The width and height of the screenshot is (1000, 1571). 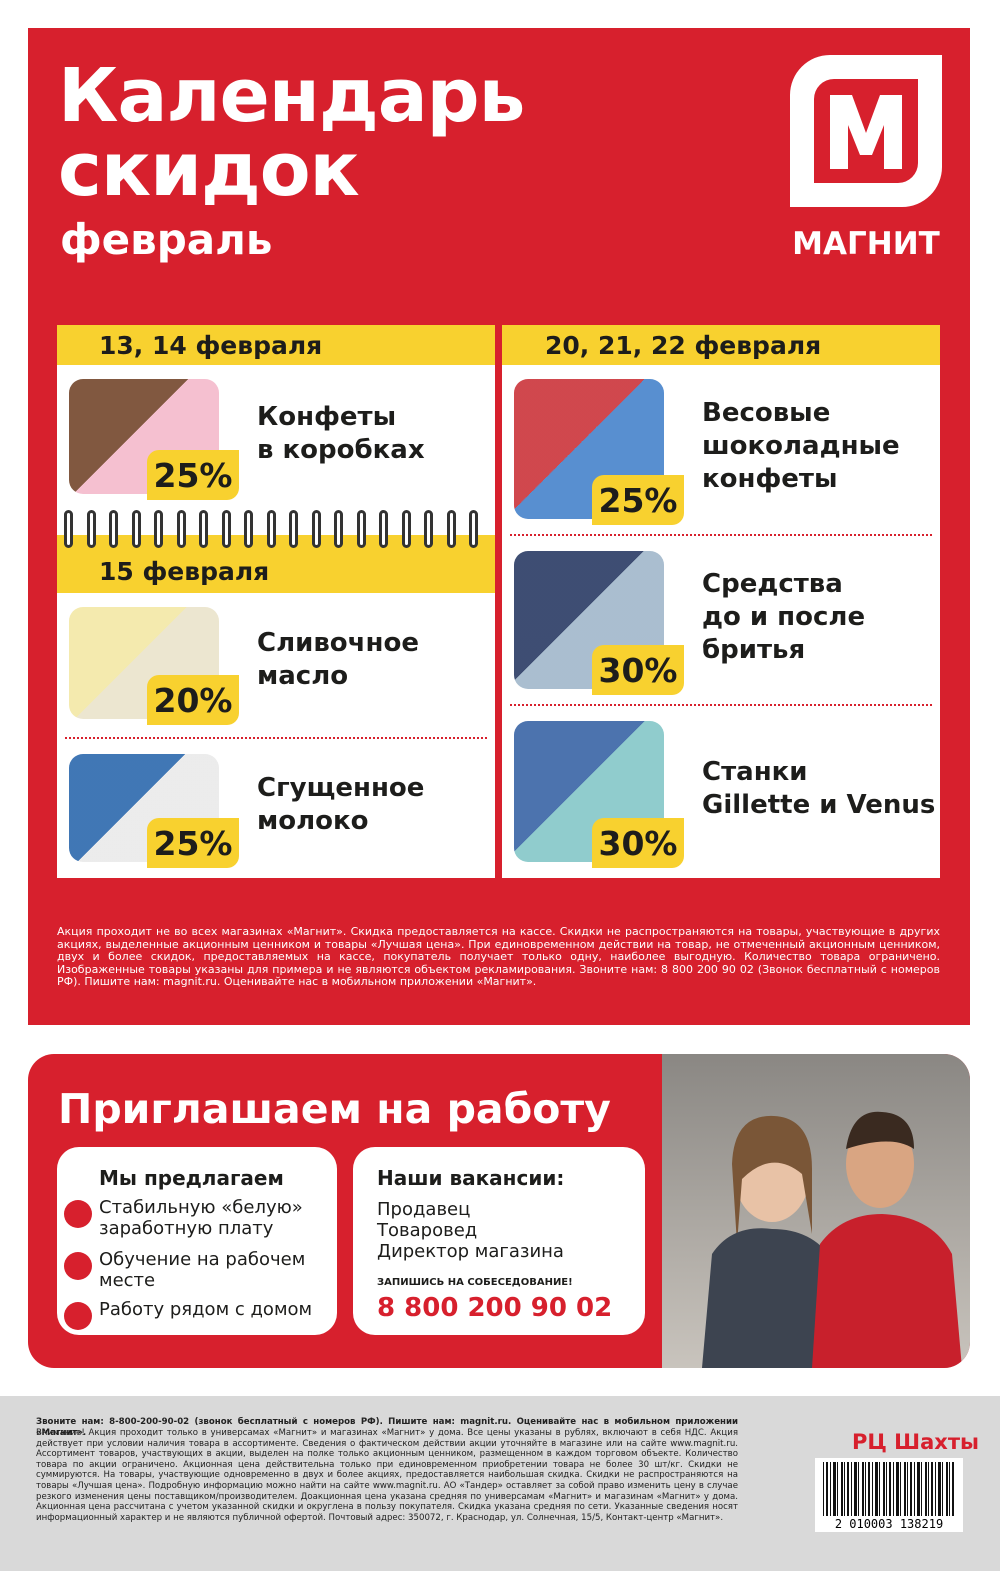 What do you see at coordinates (475, 1282) in the screenshot?
I see `cta: ЗАПИШИСЬ НА СОБЕСЕДОВАНИЕ!` at bounding box center [475, 1282].